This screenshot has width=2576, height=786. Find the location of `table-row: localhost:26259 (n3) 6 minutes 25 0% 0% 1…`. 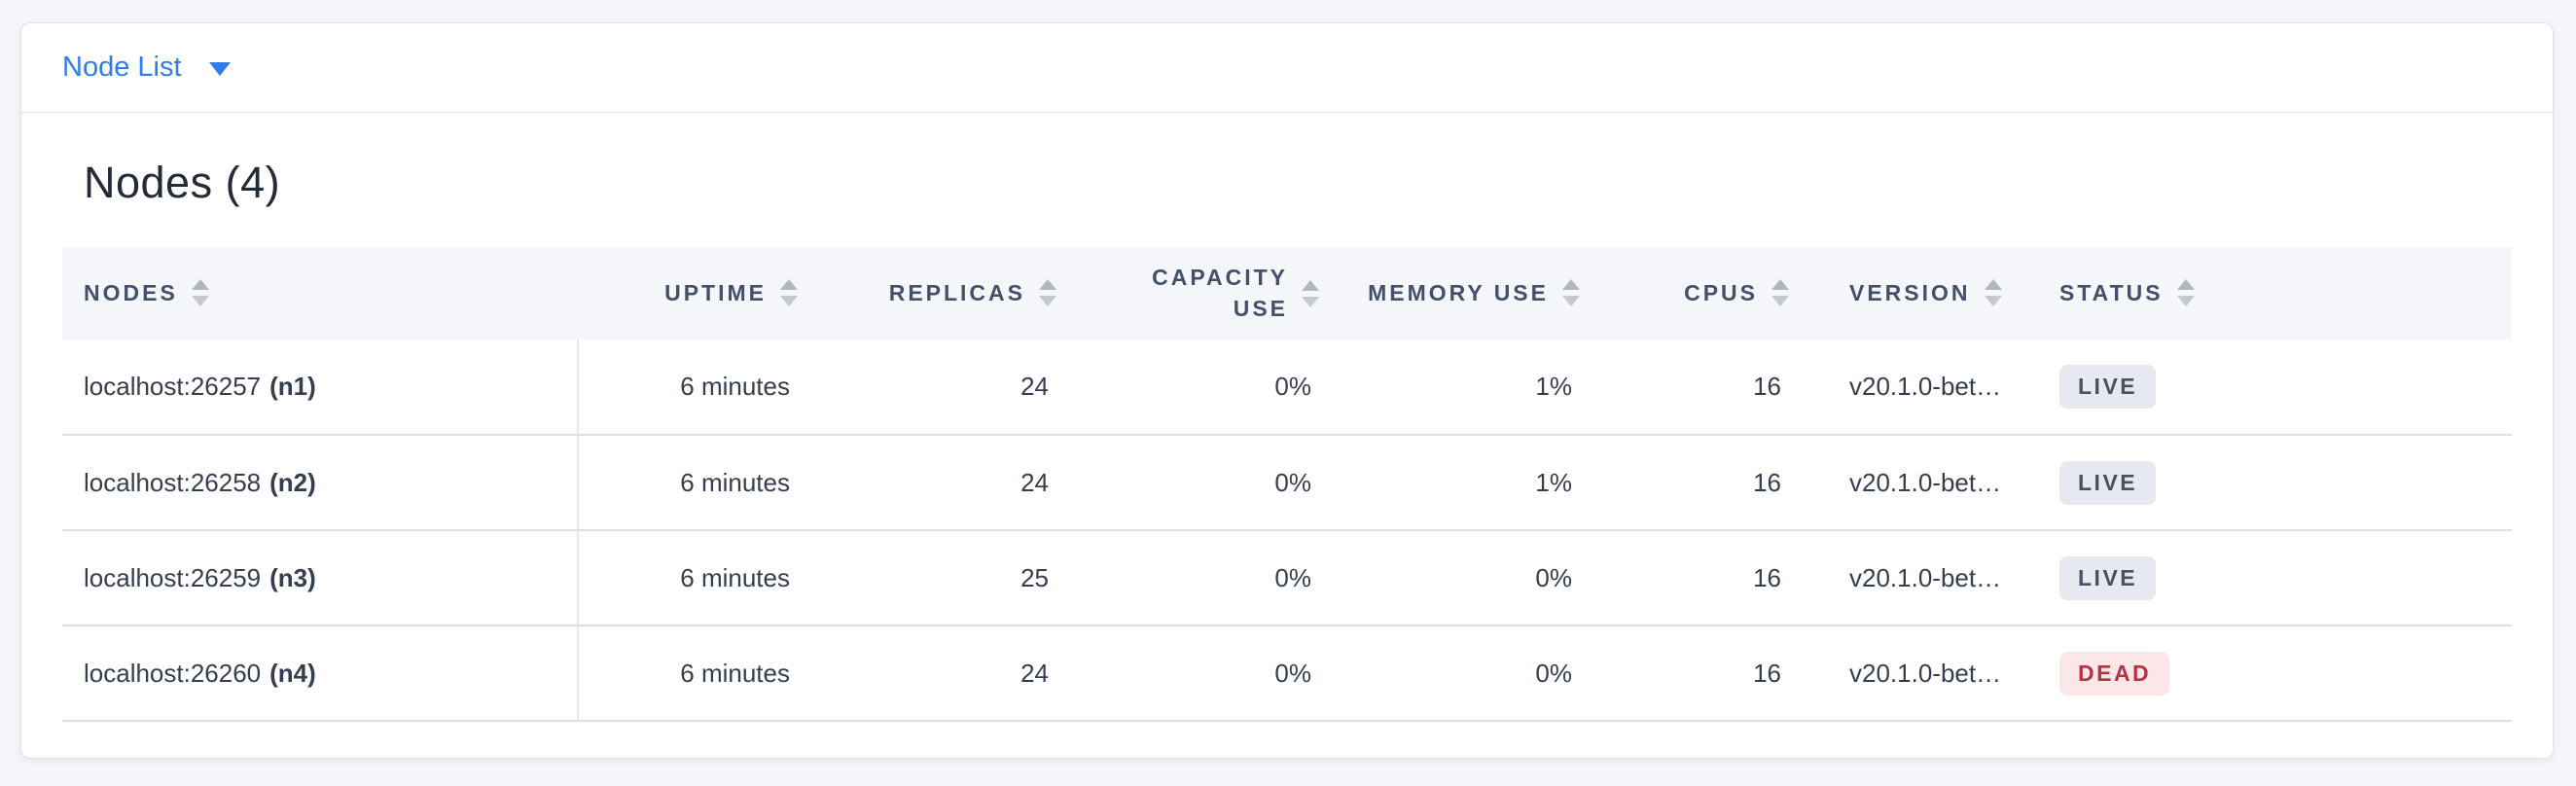

table-row: localhost:26259 (n3) 6 minutes 25 0% 0% 1… is located at coordinates (1287, 578).